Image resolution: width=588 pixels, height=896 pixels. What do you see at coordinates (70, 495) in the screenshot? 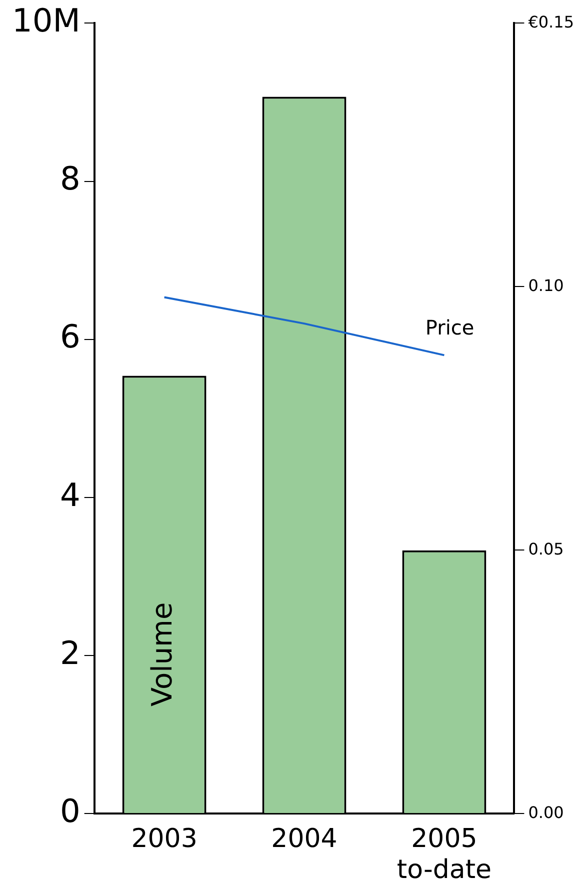
I see `y-tick-label: 4` at bounding box center [70, 495].